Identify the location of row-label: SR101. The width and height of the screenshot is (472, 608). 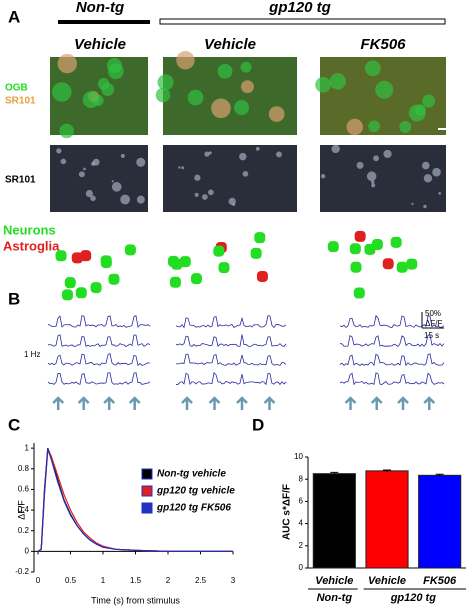
(20, 101).